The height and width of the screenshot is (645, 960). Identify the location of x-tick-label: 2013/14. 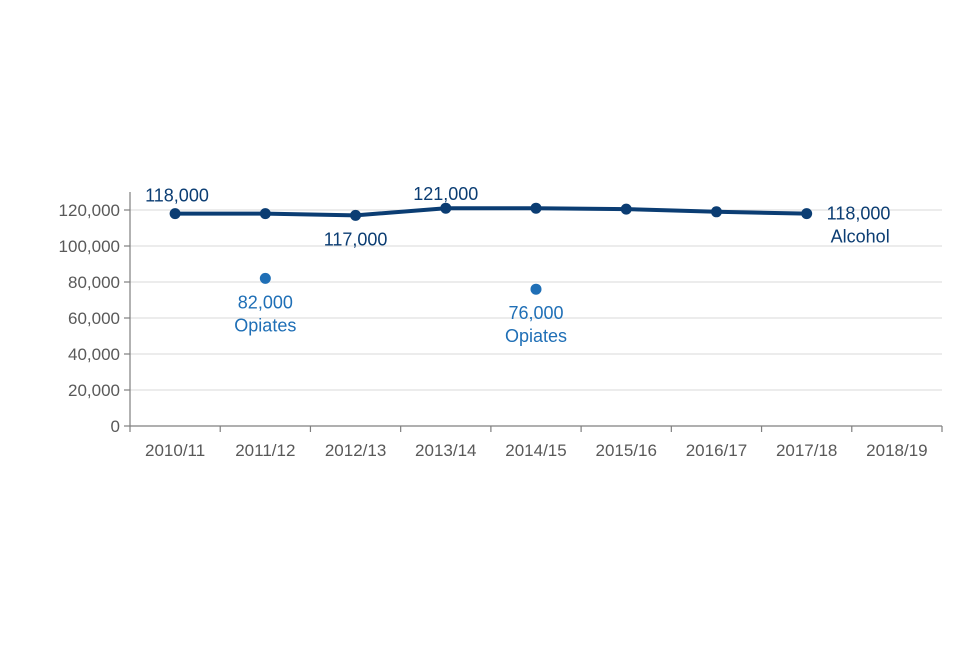
(445, 450).